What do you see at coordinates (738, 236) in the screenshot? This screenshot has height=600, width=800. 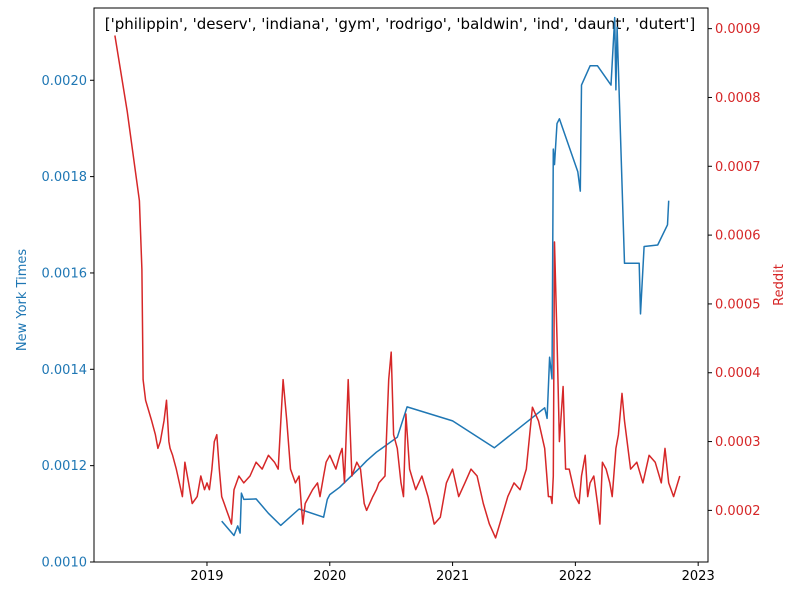 I see `right-y-tick-label: 0.0006` at bounding box center [738, 236].